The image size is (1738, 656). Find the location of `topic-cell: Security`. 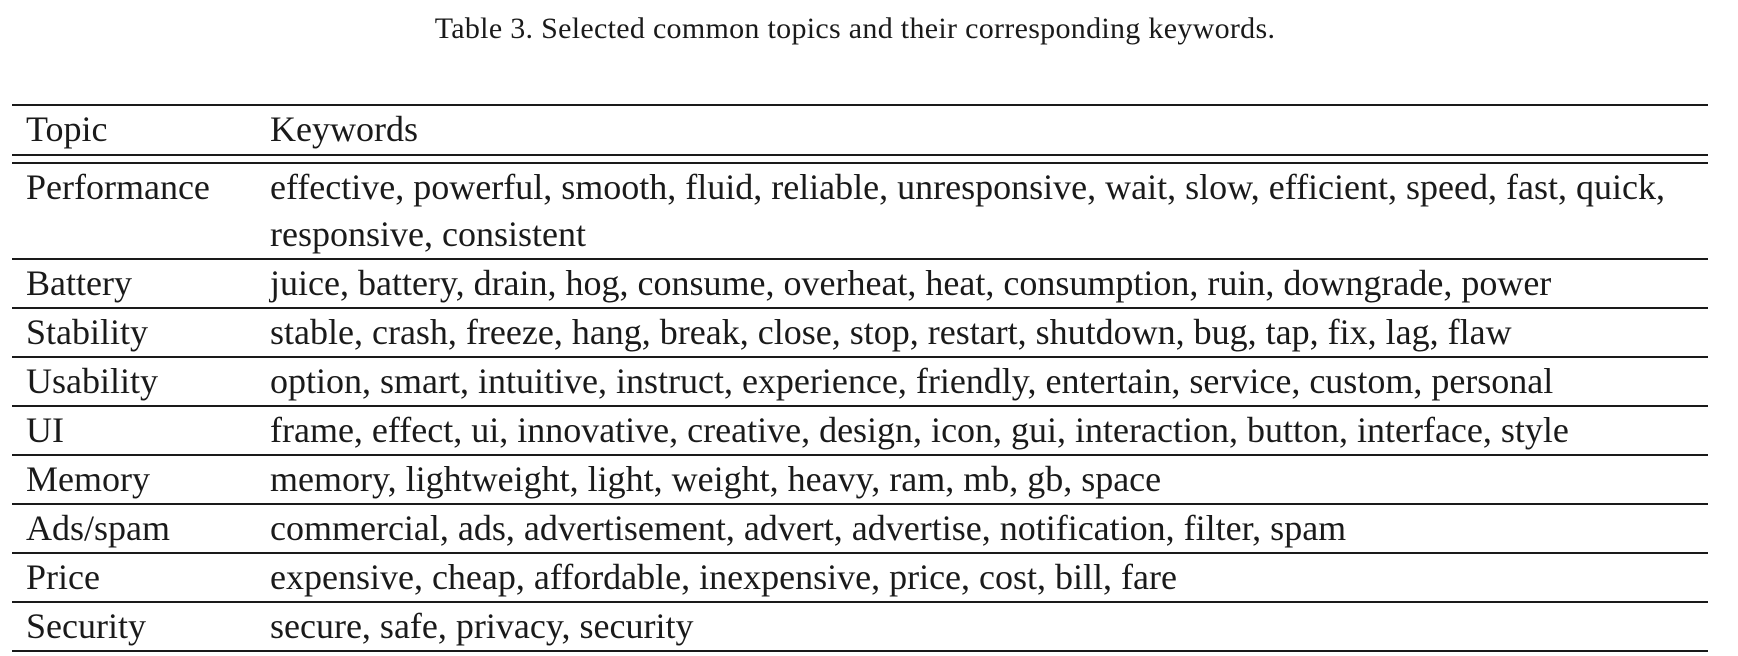

topic-cell: Security is located at coordinates (141, 627).